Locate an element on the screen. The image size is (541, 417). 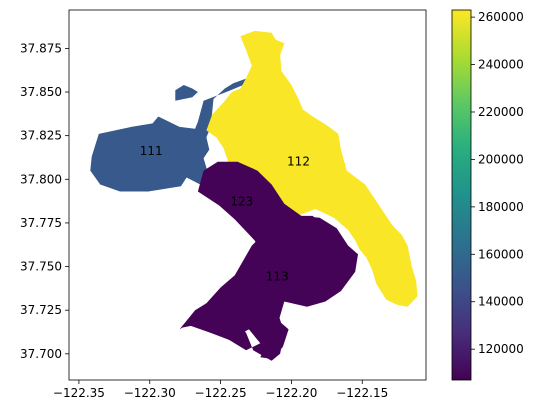
y-tick-label: 37.775 is located at coordinates (41, 223).